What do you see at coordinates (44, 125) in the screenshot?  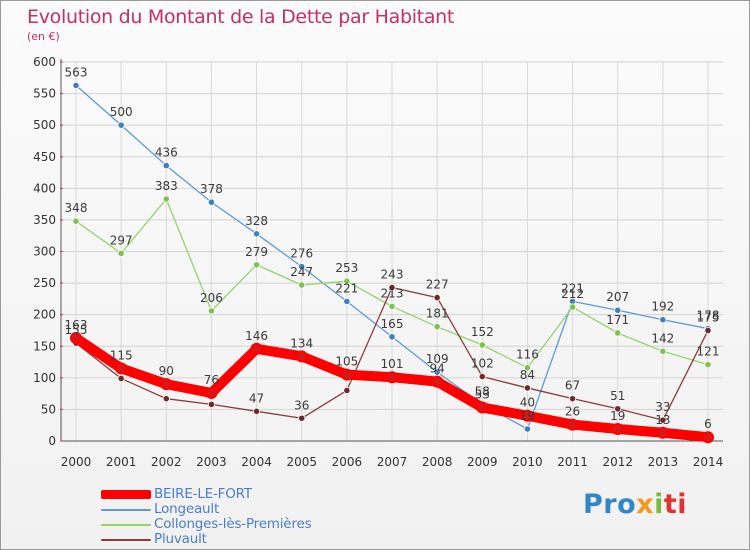 I see `y-tick-label: 500` at bounding box center [44, 125].